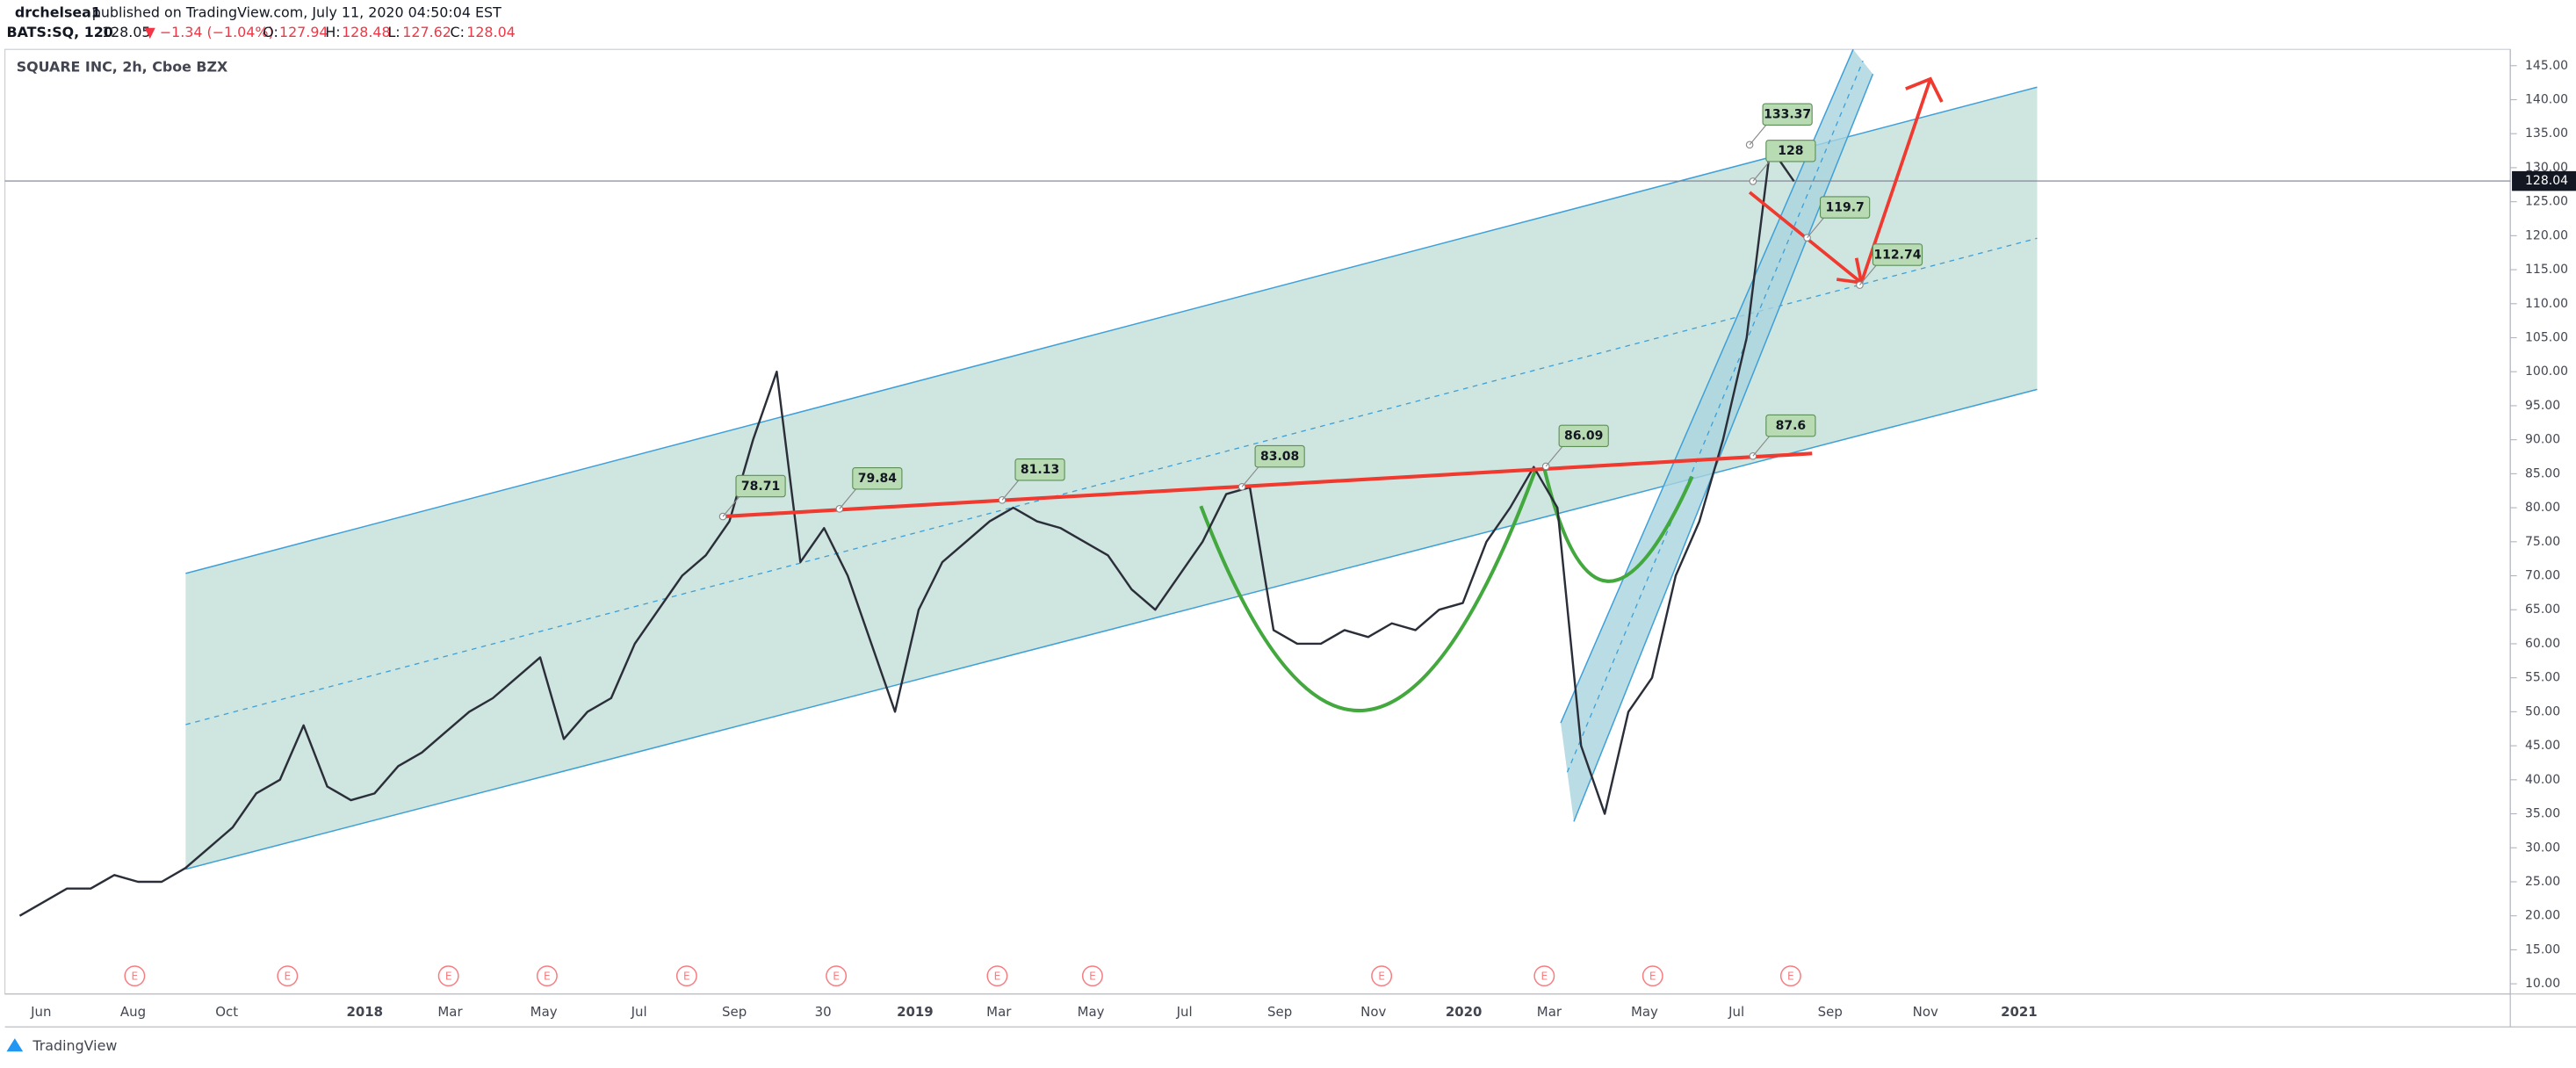  I want to click on neckline, so click(1267, 485).